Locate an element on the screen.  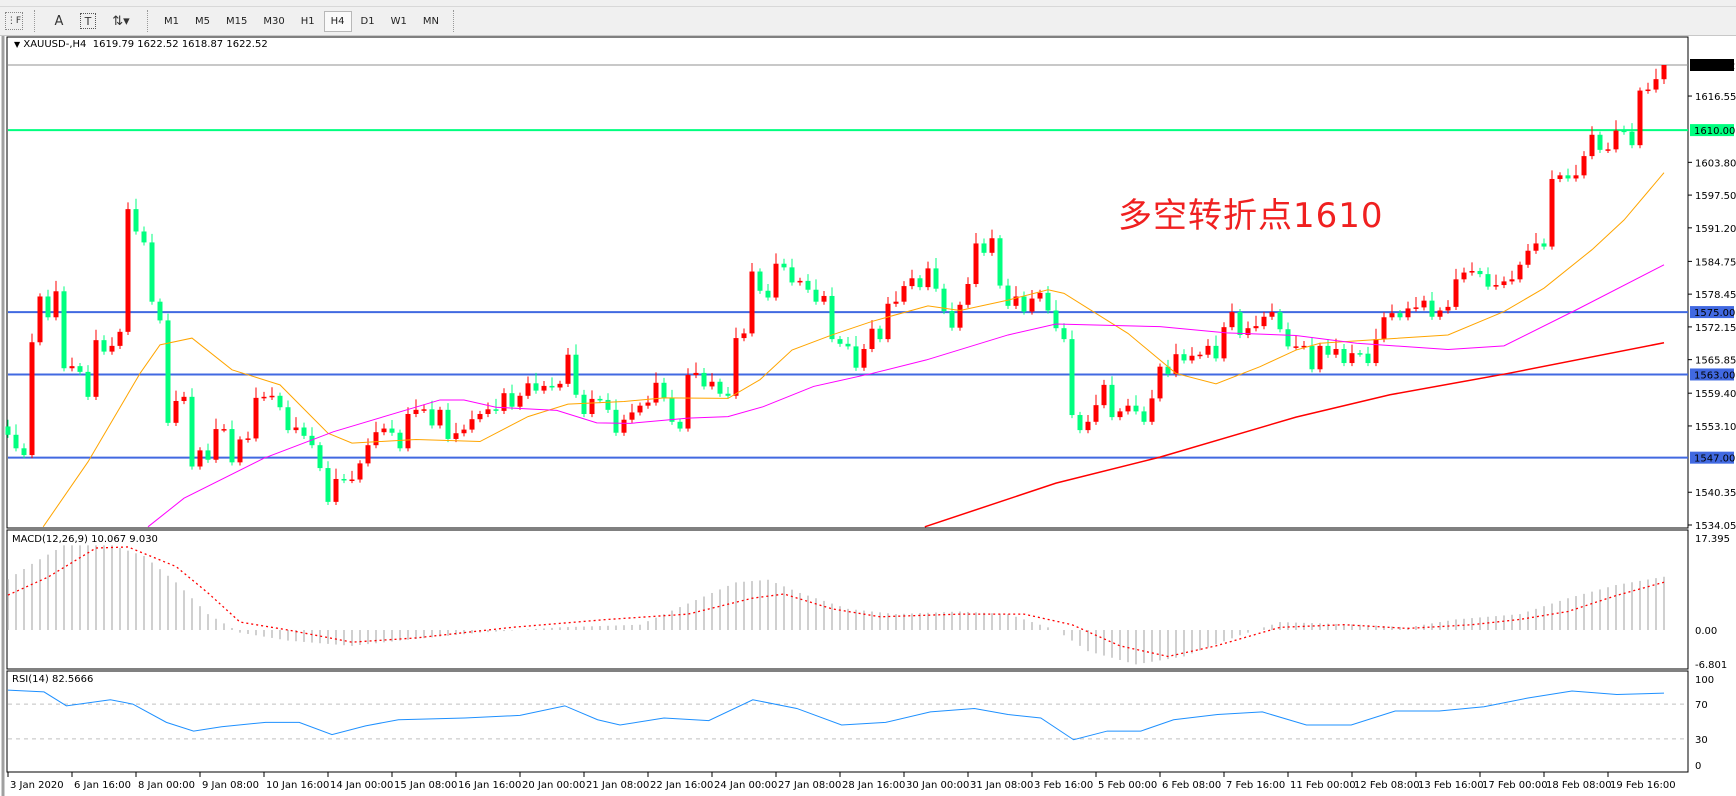
timeframe-m5: M5 is located at coordinates (202, 21).